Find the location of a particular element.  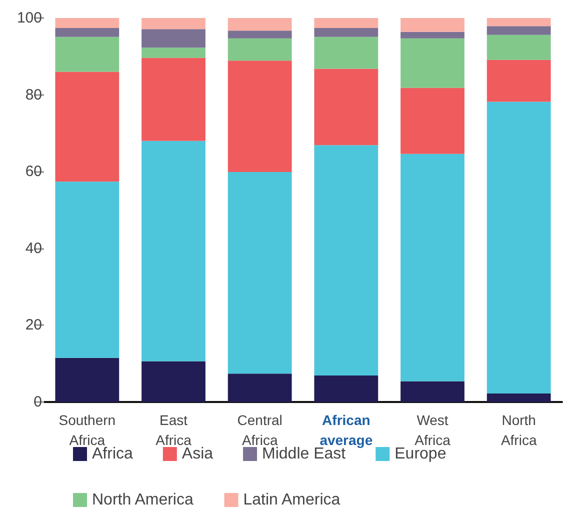

x-tick-label: African average is located at coordinates (346, 430).